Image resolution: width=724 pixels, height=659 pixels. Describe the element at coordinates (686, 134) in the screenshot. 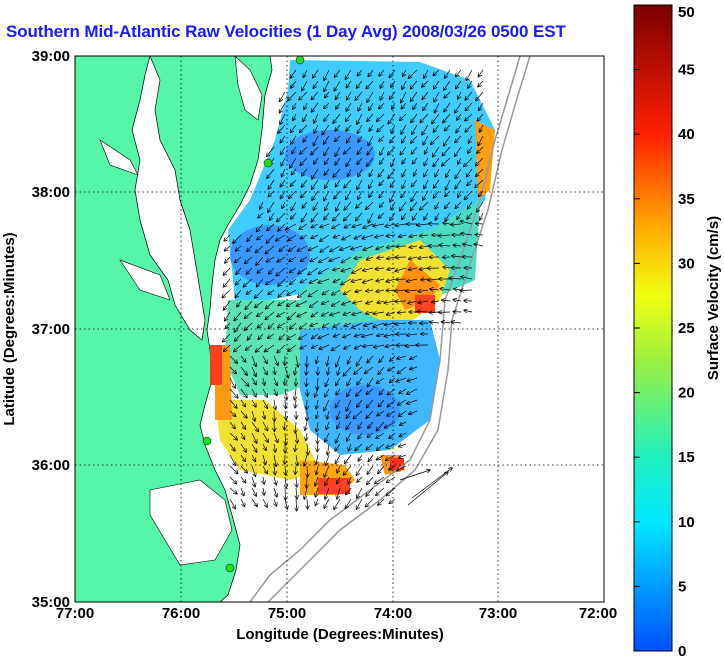

I see `colorbar-tick-label: 40` at that location.